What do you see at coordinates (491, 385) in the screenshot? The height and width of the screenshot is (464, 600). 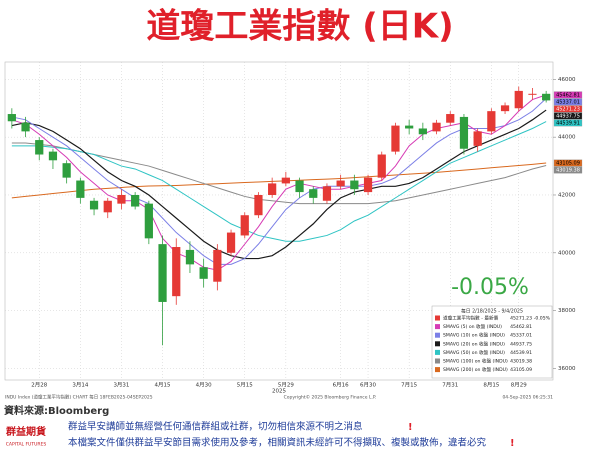 I see `x-tick-label: 8月15` at bounding box center [491, 385].